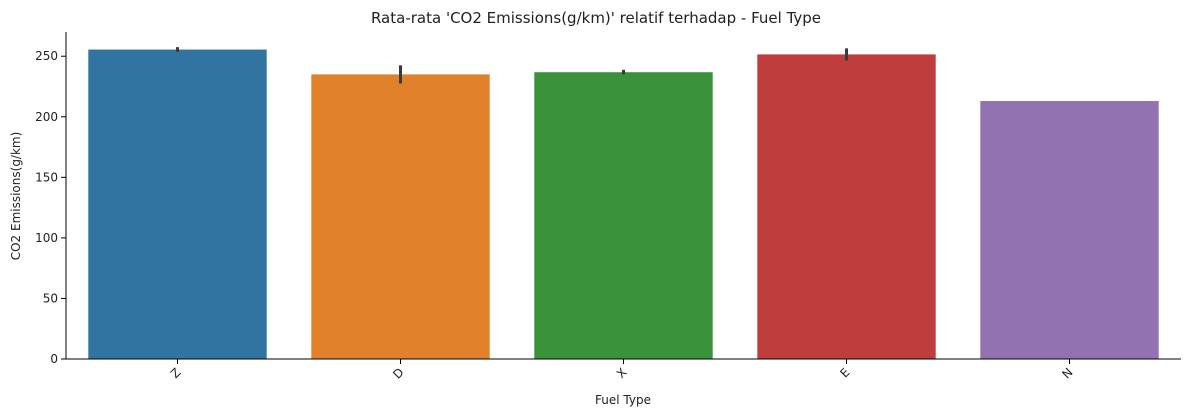 This screenshot has height=416, width=1189. I want to click on y-tick-label: 0, so click(54, 359).